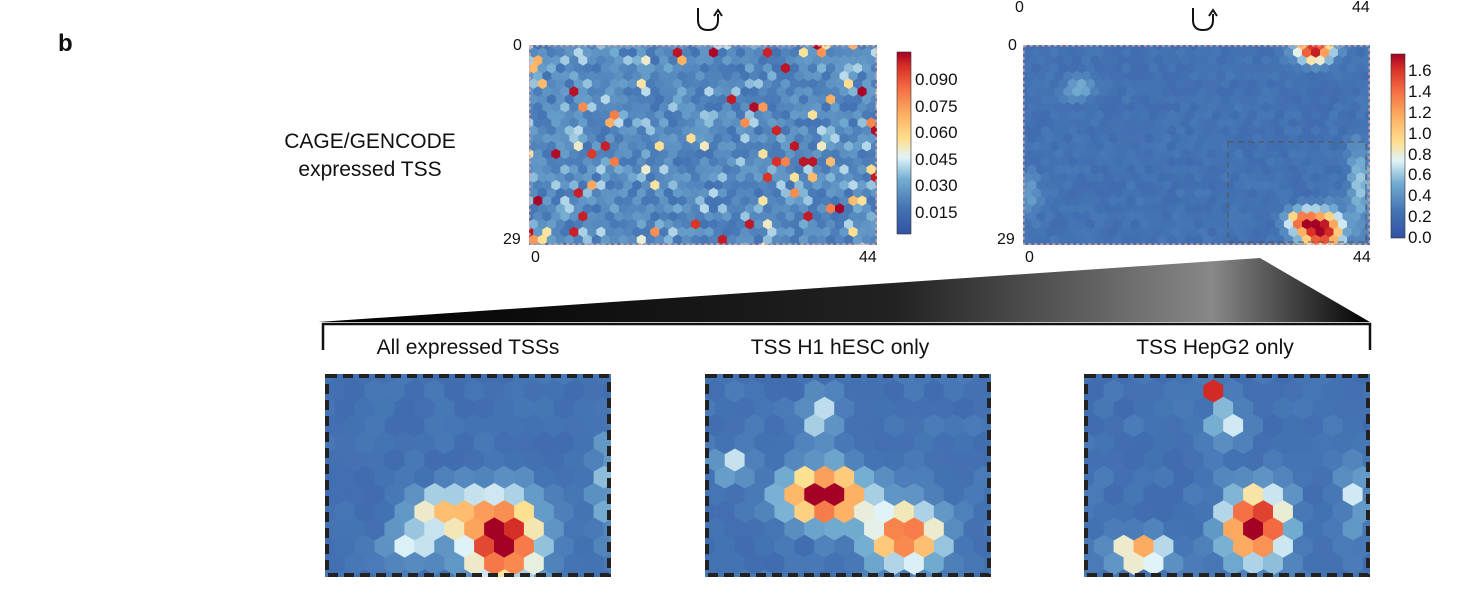  What do you see at coordinates (1012, 45) in the screenshot?
I see `y-tick-top-right: 0` at bounding box center [1012, 45].